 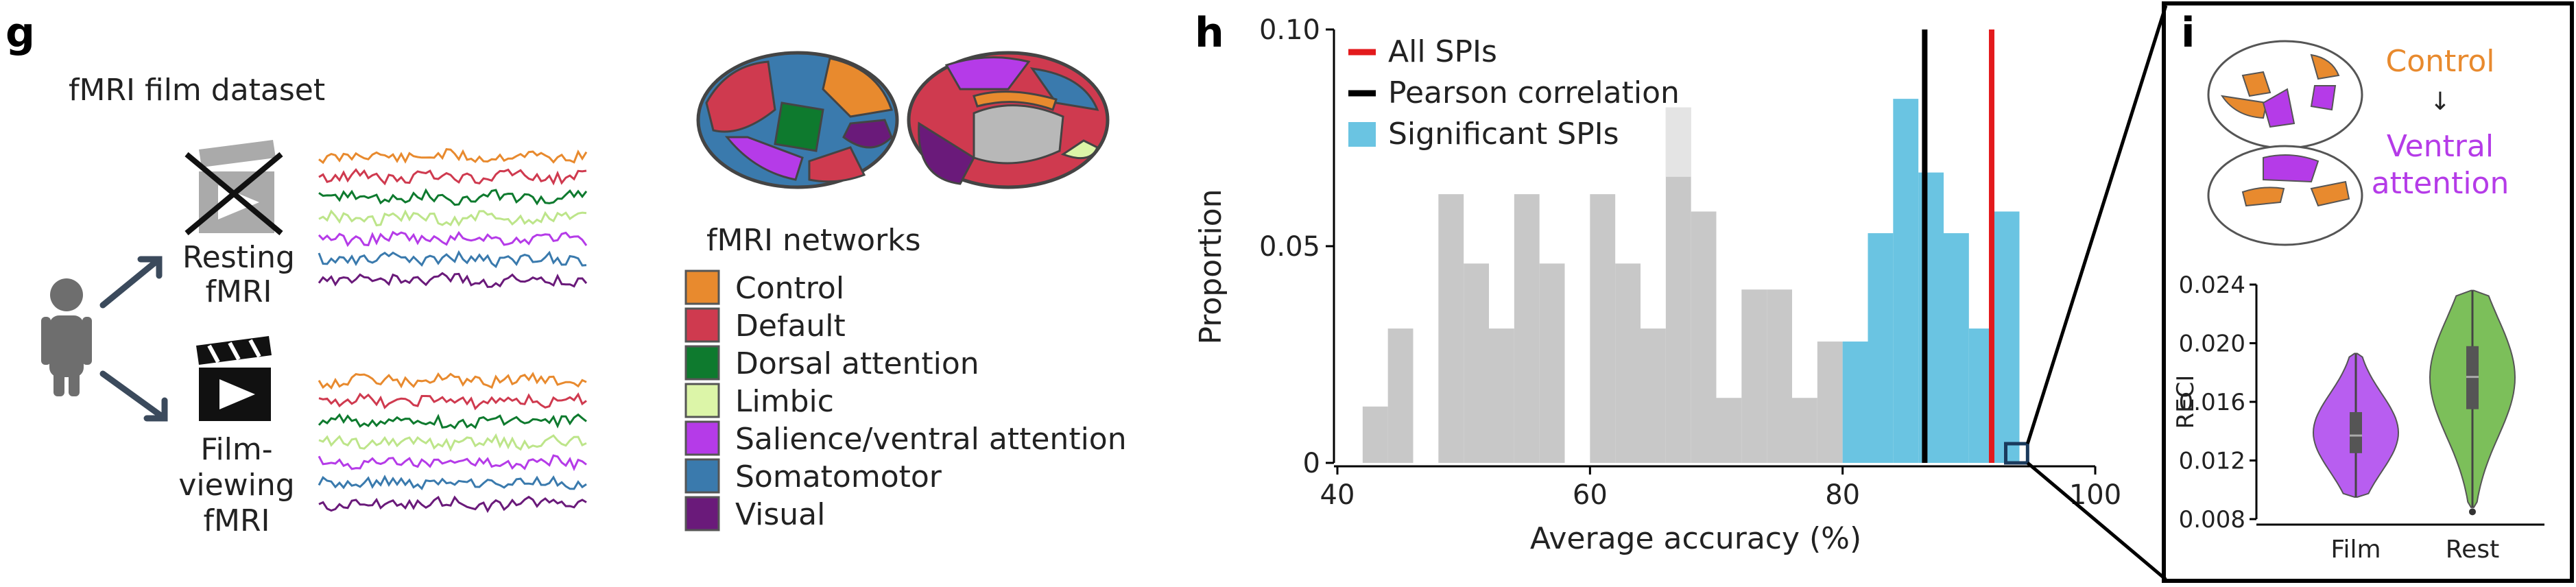 What do you see at coordinates (238, 257) in the screenshot?
I see `resting-label-1: Resting` at bounding box center [238, 257].